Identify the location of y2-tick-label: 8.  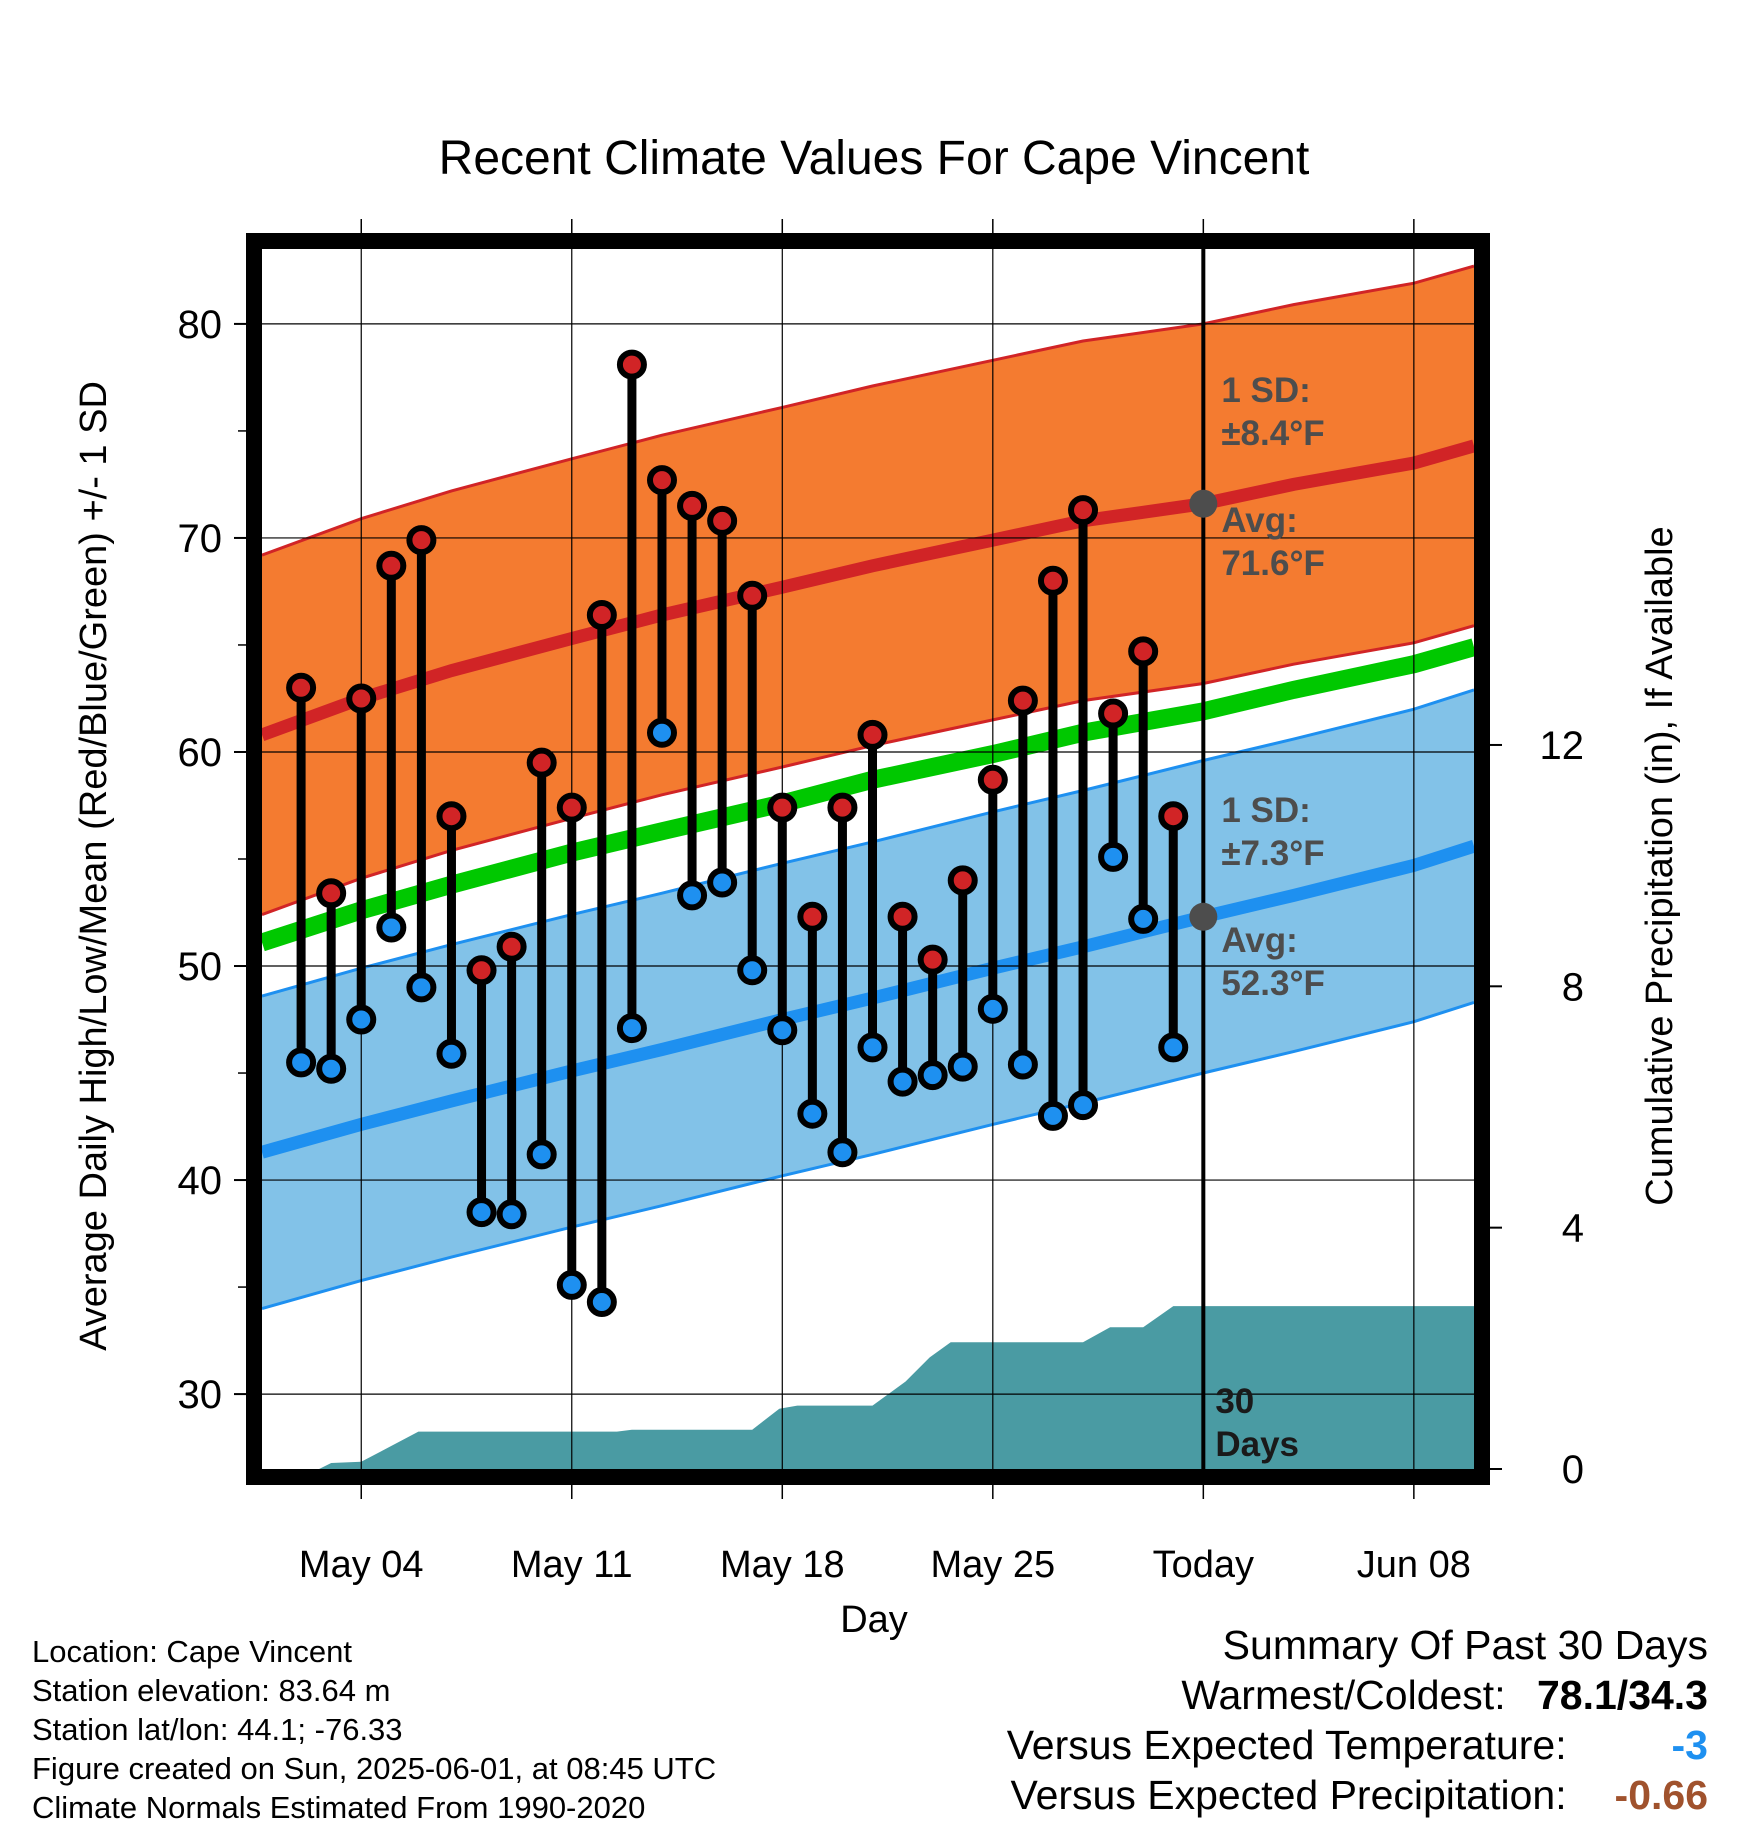
(1573, 987).